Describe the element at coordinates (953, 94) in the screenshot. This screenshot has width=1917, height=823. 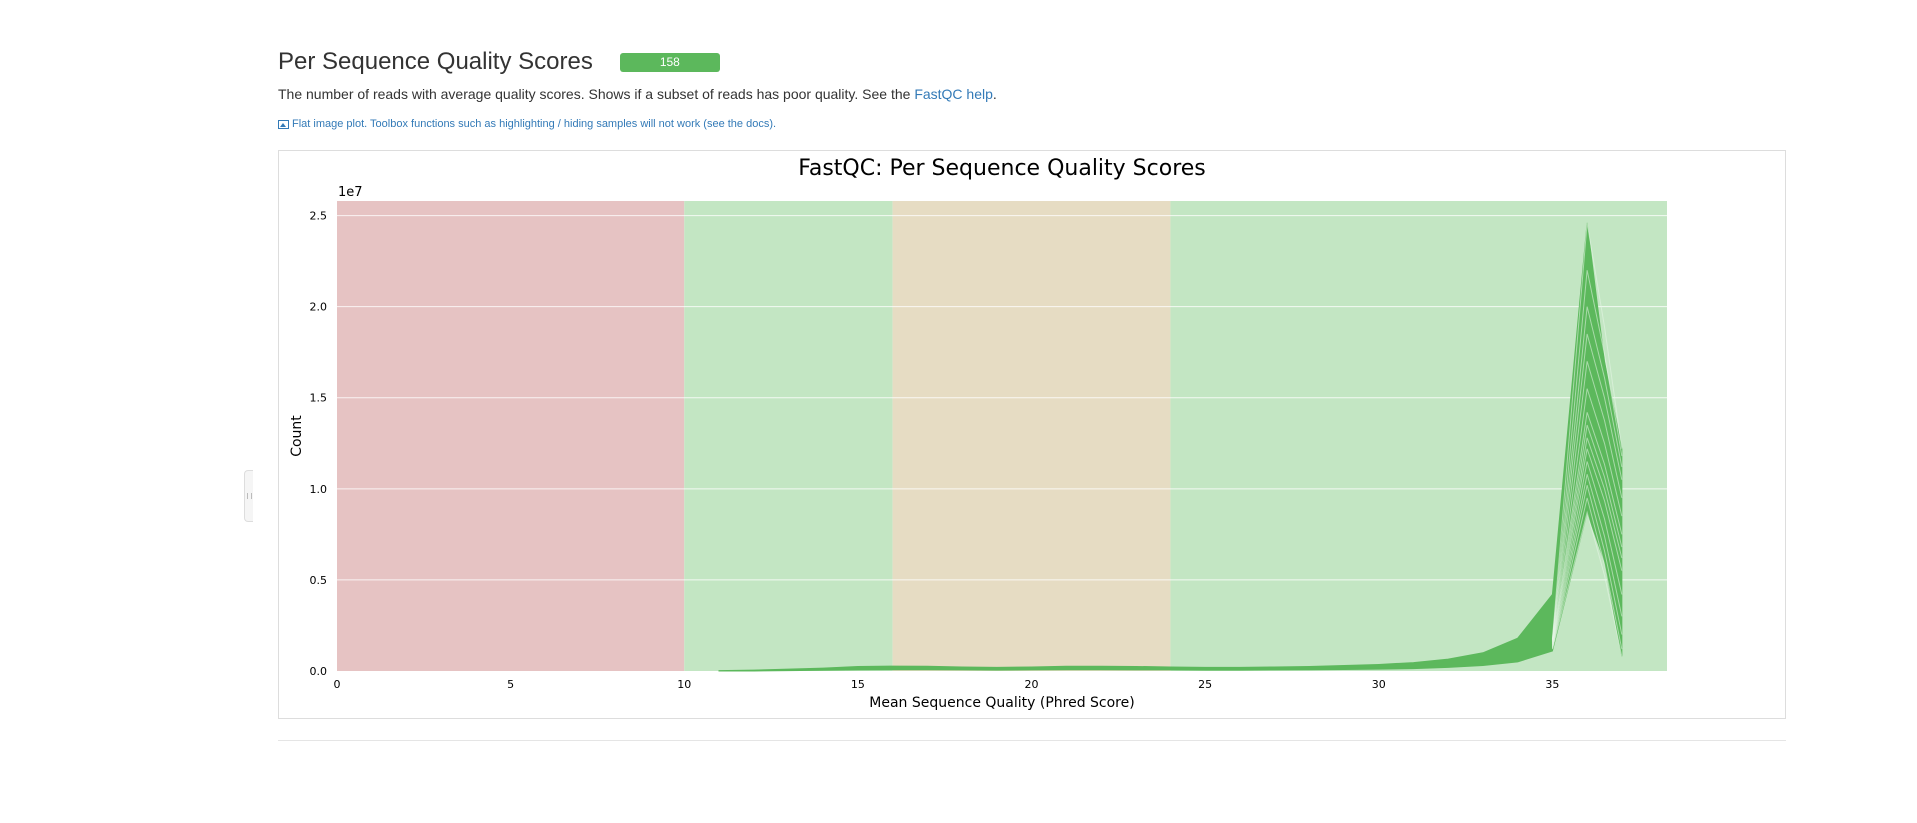
I see `fastqc-help-link: FastQC help` at that location.